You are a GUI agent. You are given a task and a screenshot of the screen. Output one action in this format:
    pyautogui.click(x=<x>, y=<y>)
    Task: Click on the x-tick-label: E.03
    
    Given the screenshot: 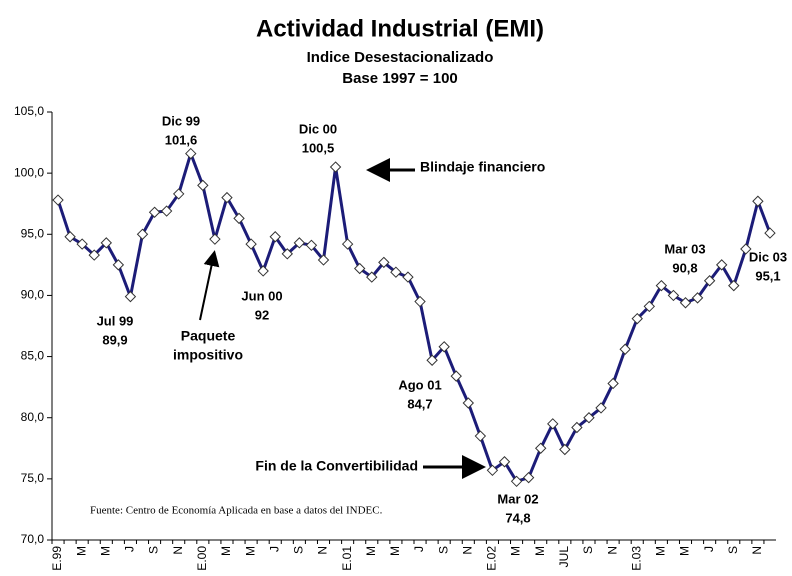 What is the action you would take?
    pyautogui.click(x=636, y=558)
    